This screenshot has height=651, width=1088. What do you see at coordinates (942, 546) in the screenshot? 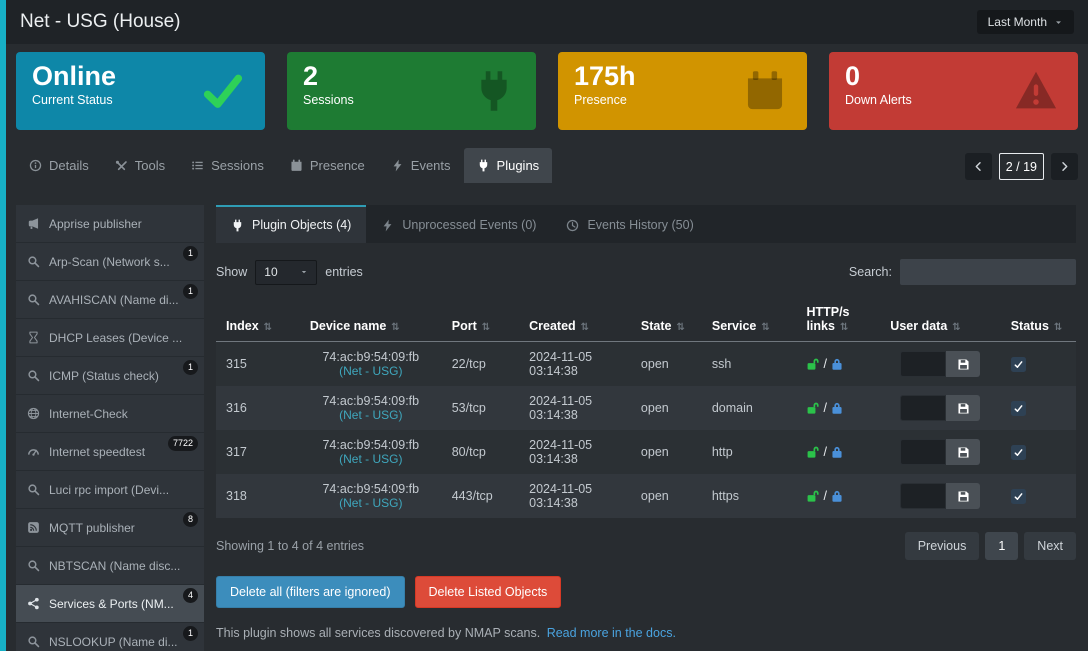
I see `previous-page-button: Previous` at bounding box center [942, 546].